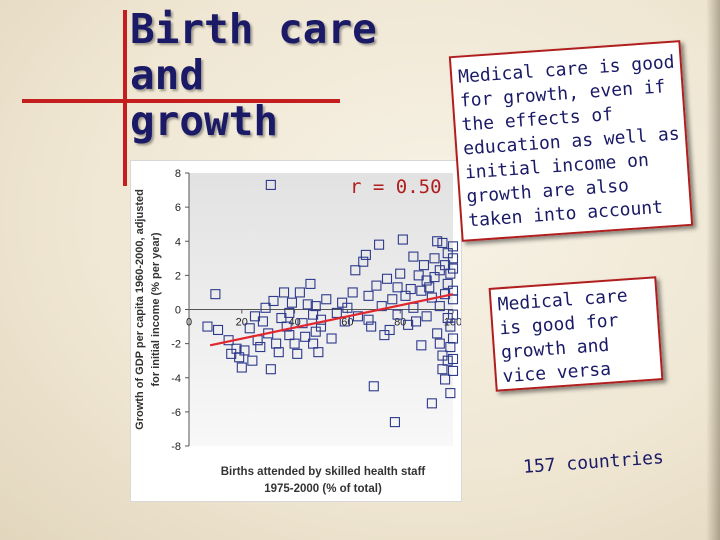  Describe the element at coordinates (178, 311) in the screenshot. I see `y-tick-label: 0` at that location.